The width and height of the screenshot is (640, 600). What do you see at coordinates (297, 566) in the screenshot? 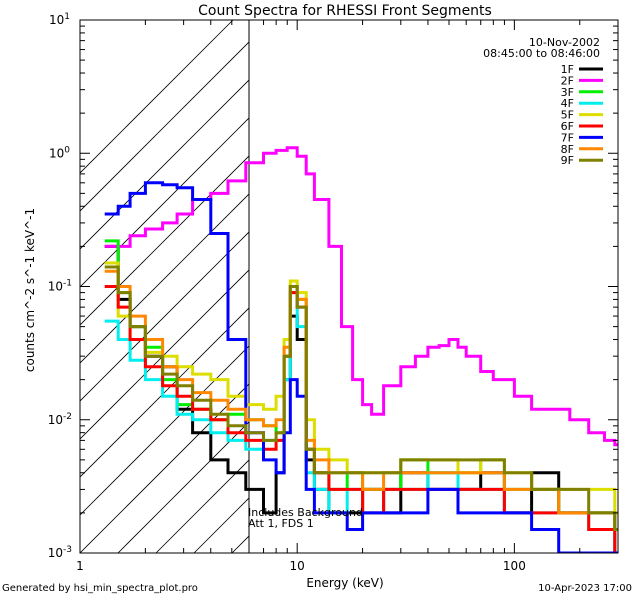
I see `x-tick-label: 10` at bounding box center [297, 566].